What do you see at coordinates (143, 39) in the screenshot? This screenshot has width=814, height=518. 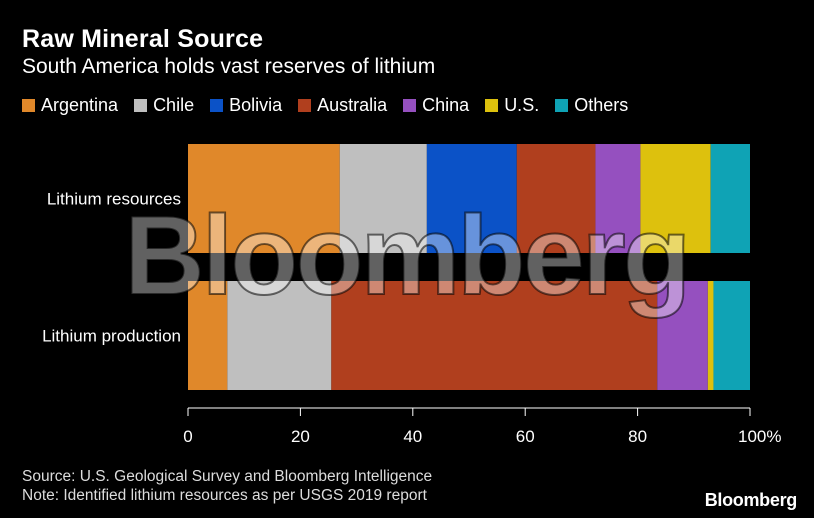 I see `chart-title: Raw Mineral Source` at bounding box center [143, 39].